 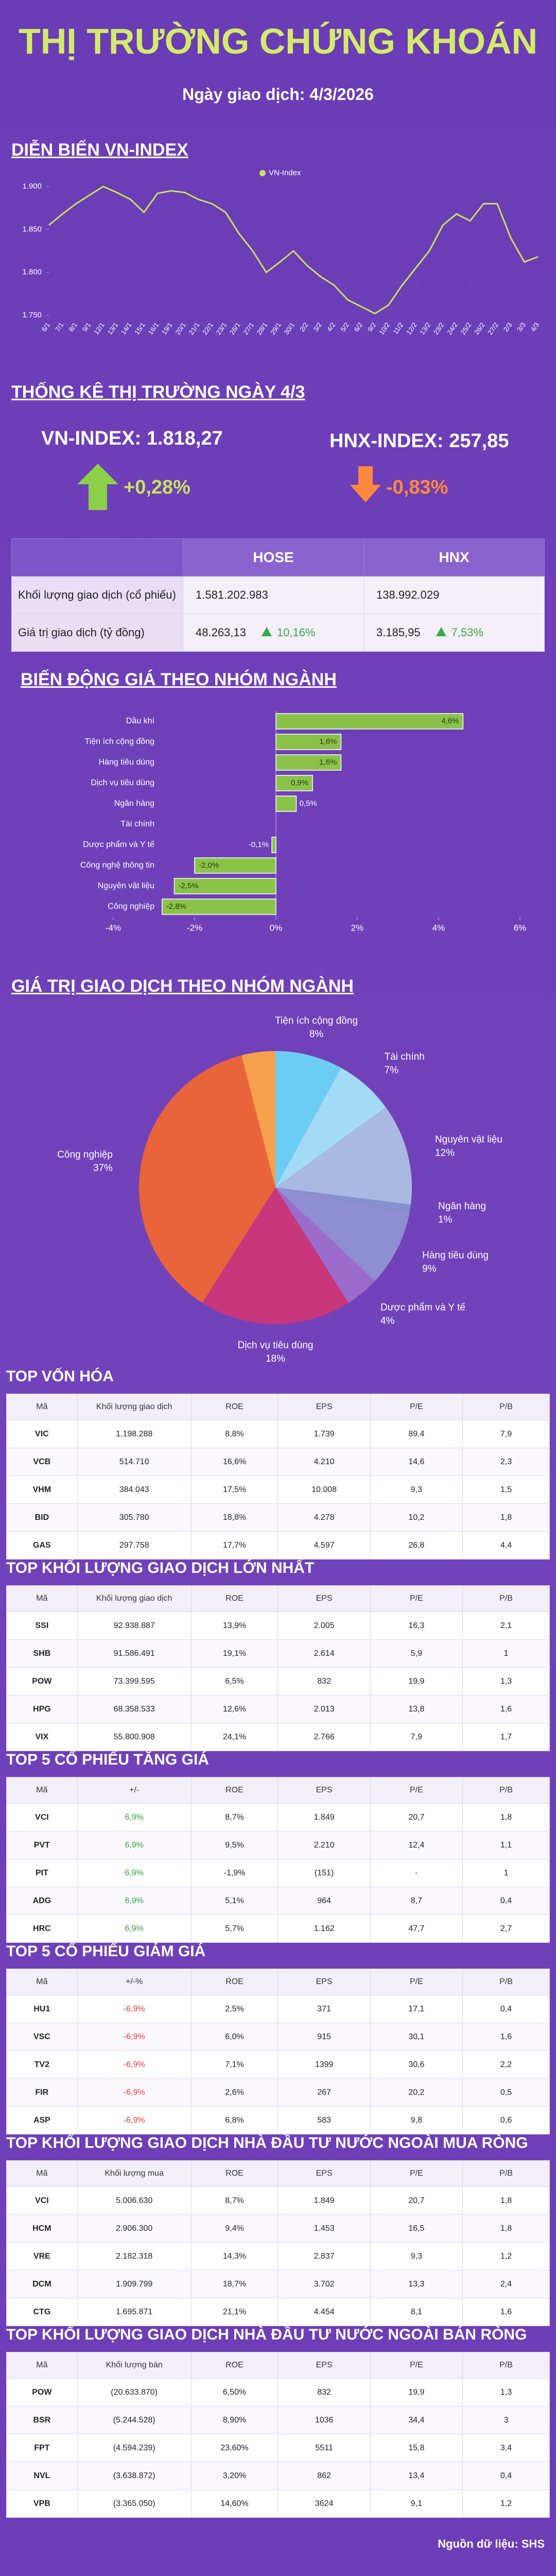 What do you see at coordinates (331, 327) in the screenshot?
I see `x-tick-label: 4/2` at bounding box center [331, 327].